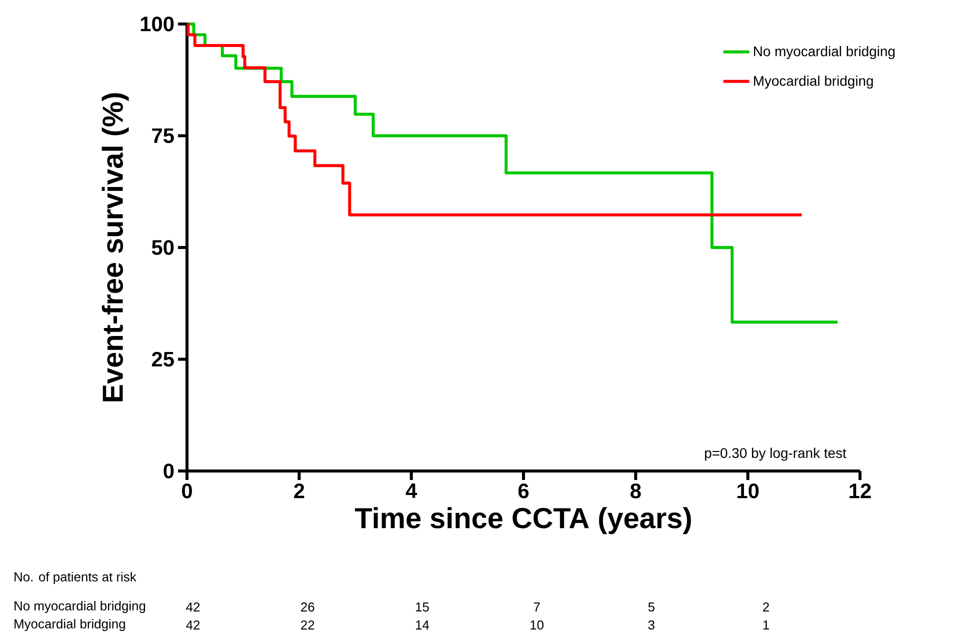  Describe the element at coordinates (766, 625) in the screenshot. I see `text: 1` at that location.